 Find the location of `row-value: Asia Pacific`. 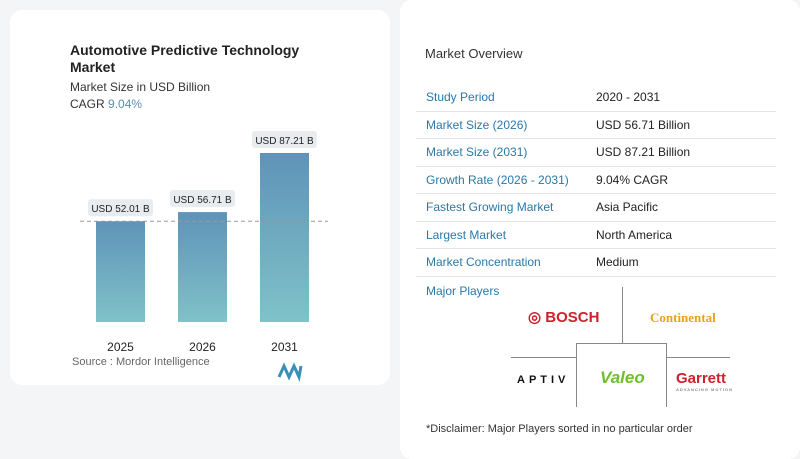

row-value: Asia Pacific is located at coordinates (681, 207).